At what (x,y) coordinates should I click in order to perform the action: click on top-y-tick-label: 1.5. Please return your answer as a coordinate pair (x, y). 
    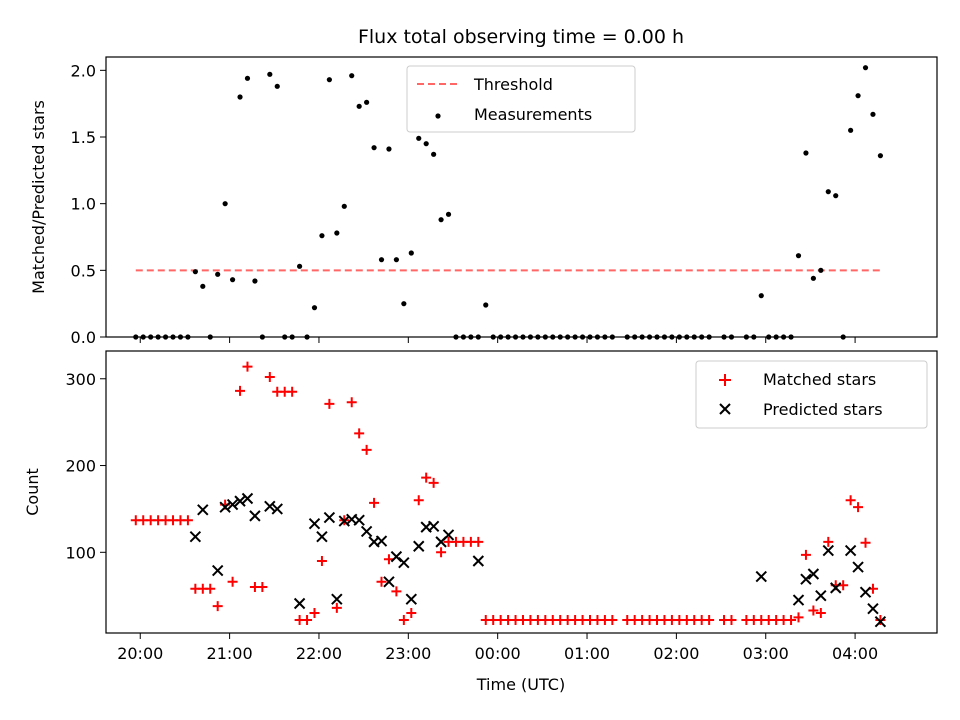
    Looking at the image, I should click on (83, 137).